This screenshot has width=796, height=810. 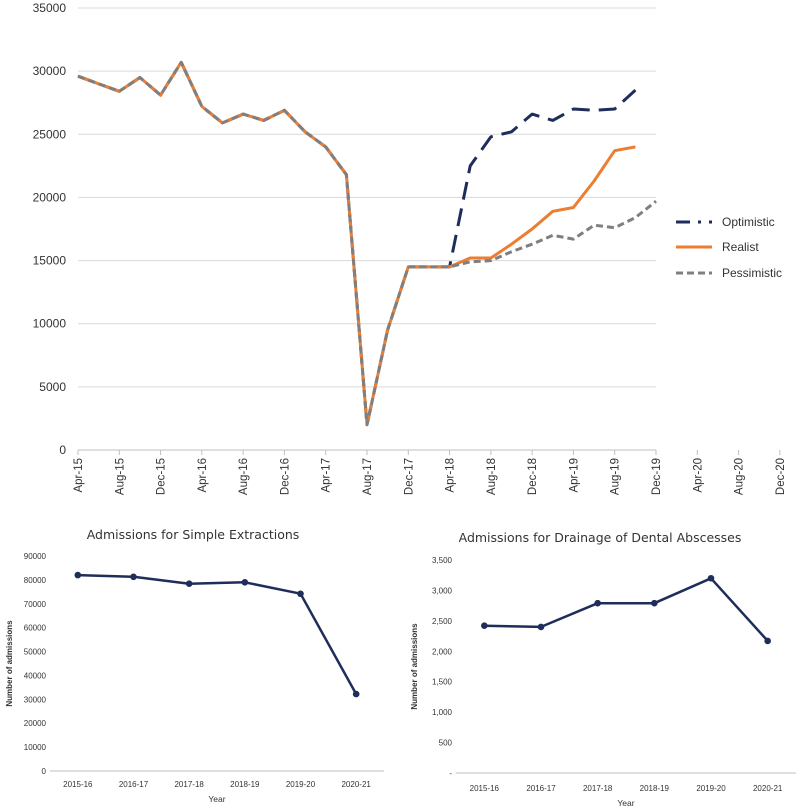 I want to click on legend-label: Optimistic, so click(x=748, y=222).